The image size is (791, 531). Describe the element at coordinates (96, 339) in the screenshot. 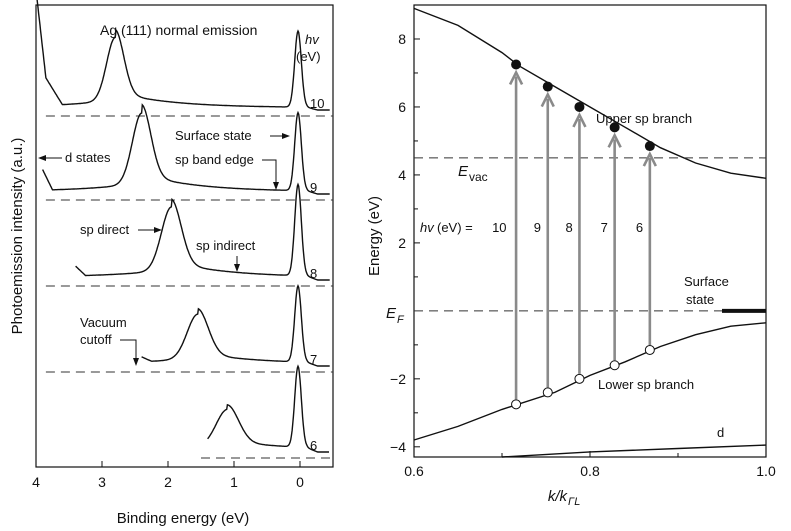

I see `annotation-cutoff: cutoff` at that location.